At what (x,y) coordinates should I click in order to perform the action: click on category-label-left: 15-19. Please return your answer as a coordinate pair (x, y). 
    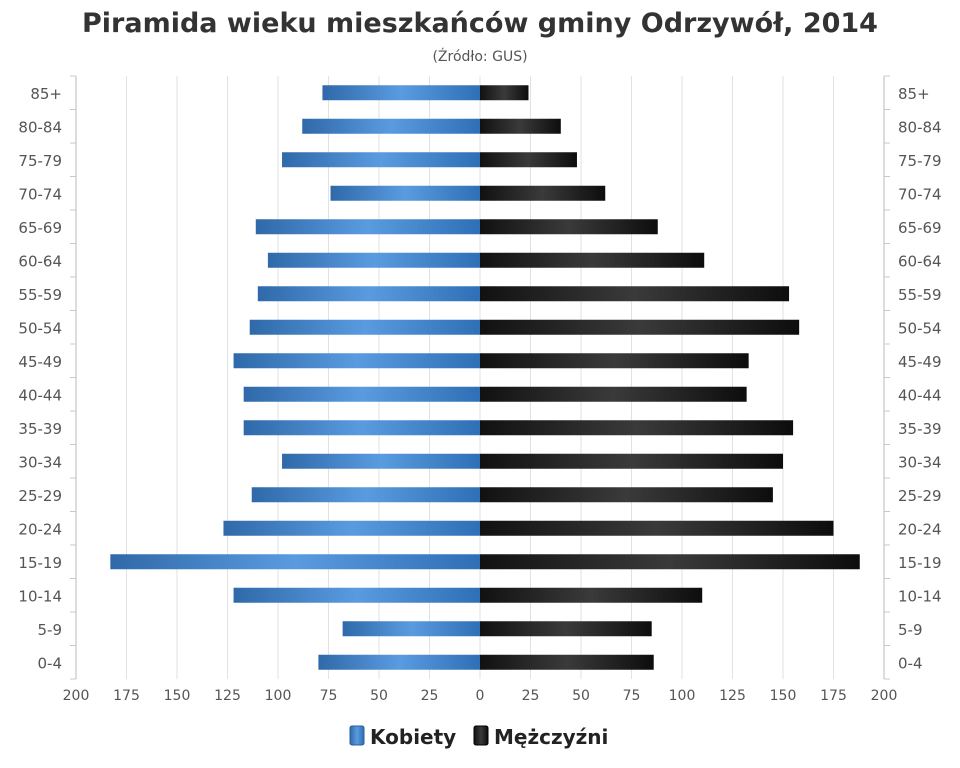
    Looking at the image, I should click on (40, 563).